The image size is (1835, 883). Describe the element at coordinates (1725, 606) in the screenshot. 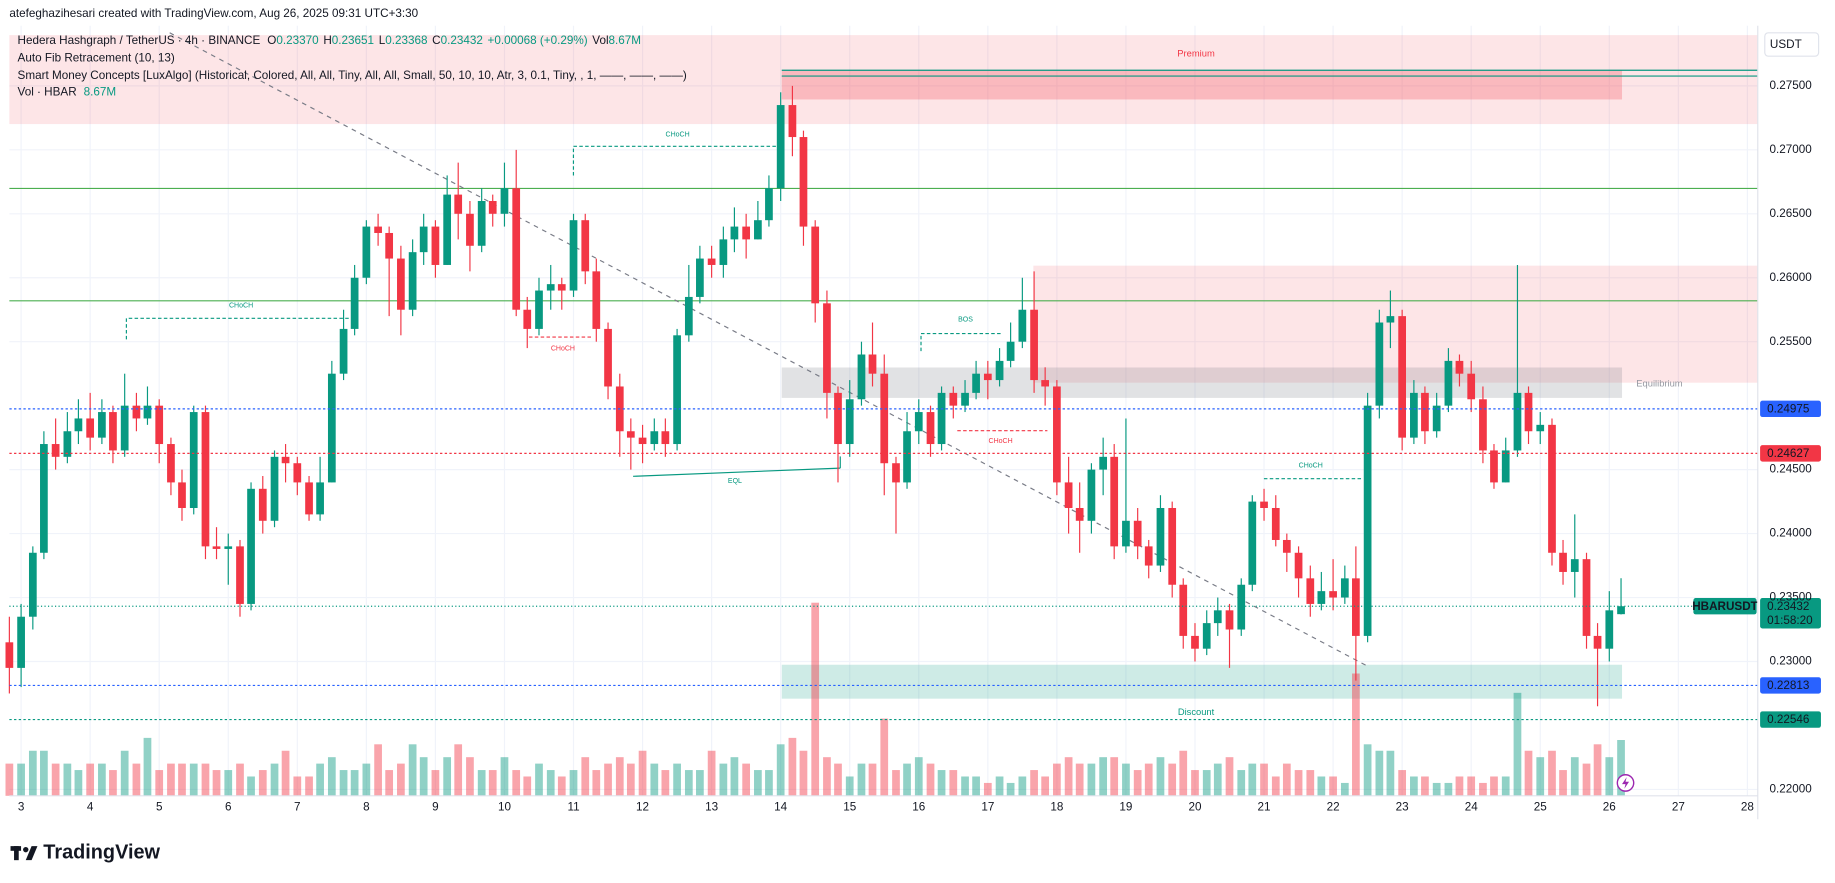

I see `symbol-label-bg` at that location.